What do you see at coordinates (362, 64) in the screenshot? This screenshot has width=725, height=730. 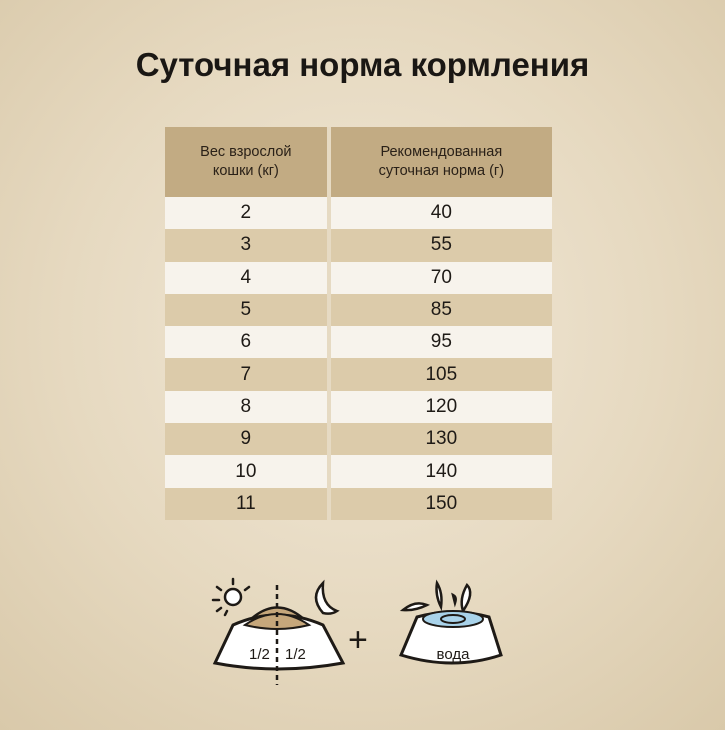 I see `page-title: Суточная норма кормления` at bounding box center [362, 64].